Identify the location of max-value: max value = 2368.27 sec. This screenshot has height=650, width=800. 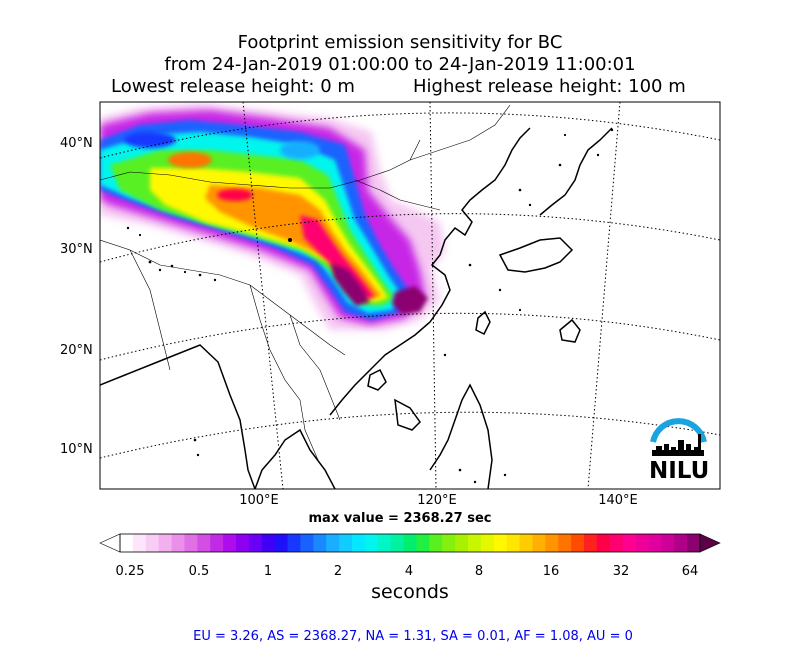
(400, 518).